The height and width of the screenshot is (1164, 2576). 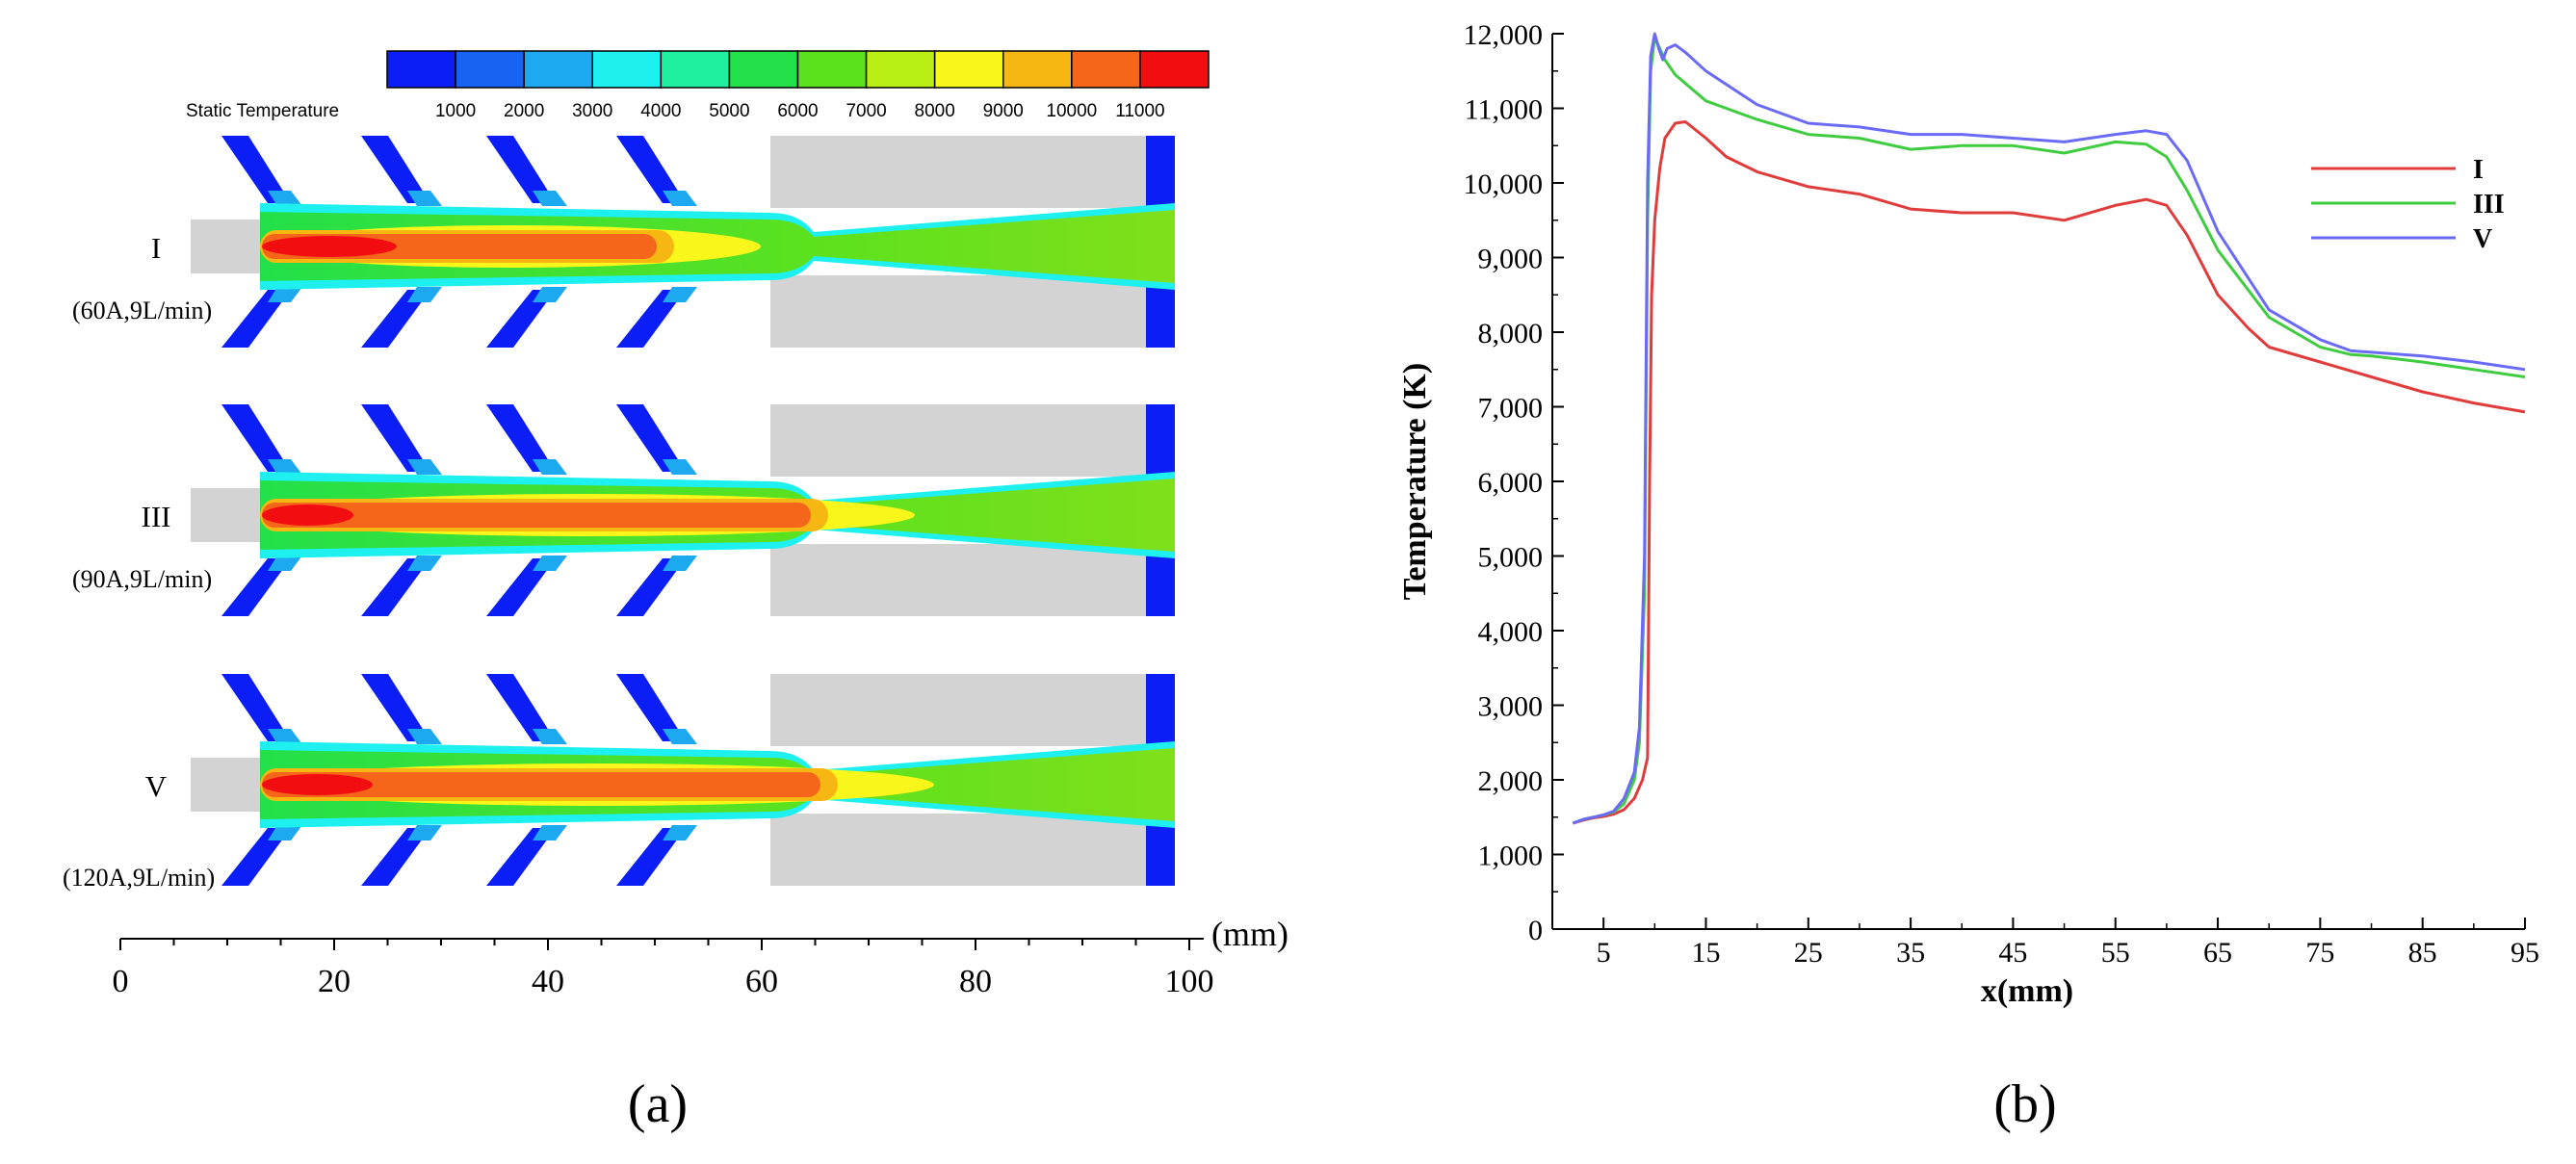 What do you see at coordinates (660, 111) in the screenshot?
I see `colorbar-tick-label: 4000` at bounding box center [660, 111].